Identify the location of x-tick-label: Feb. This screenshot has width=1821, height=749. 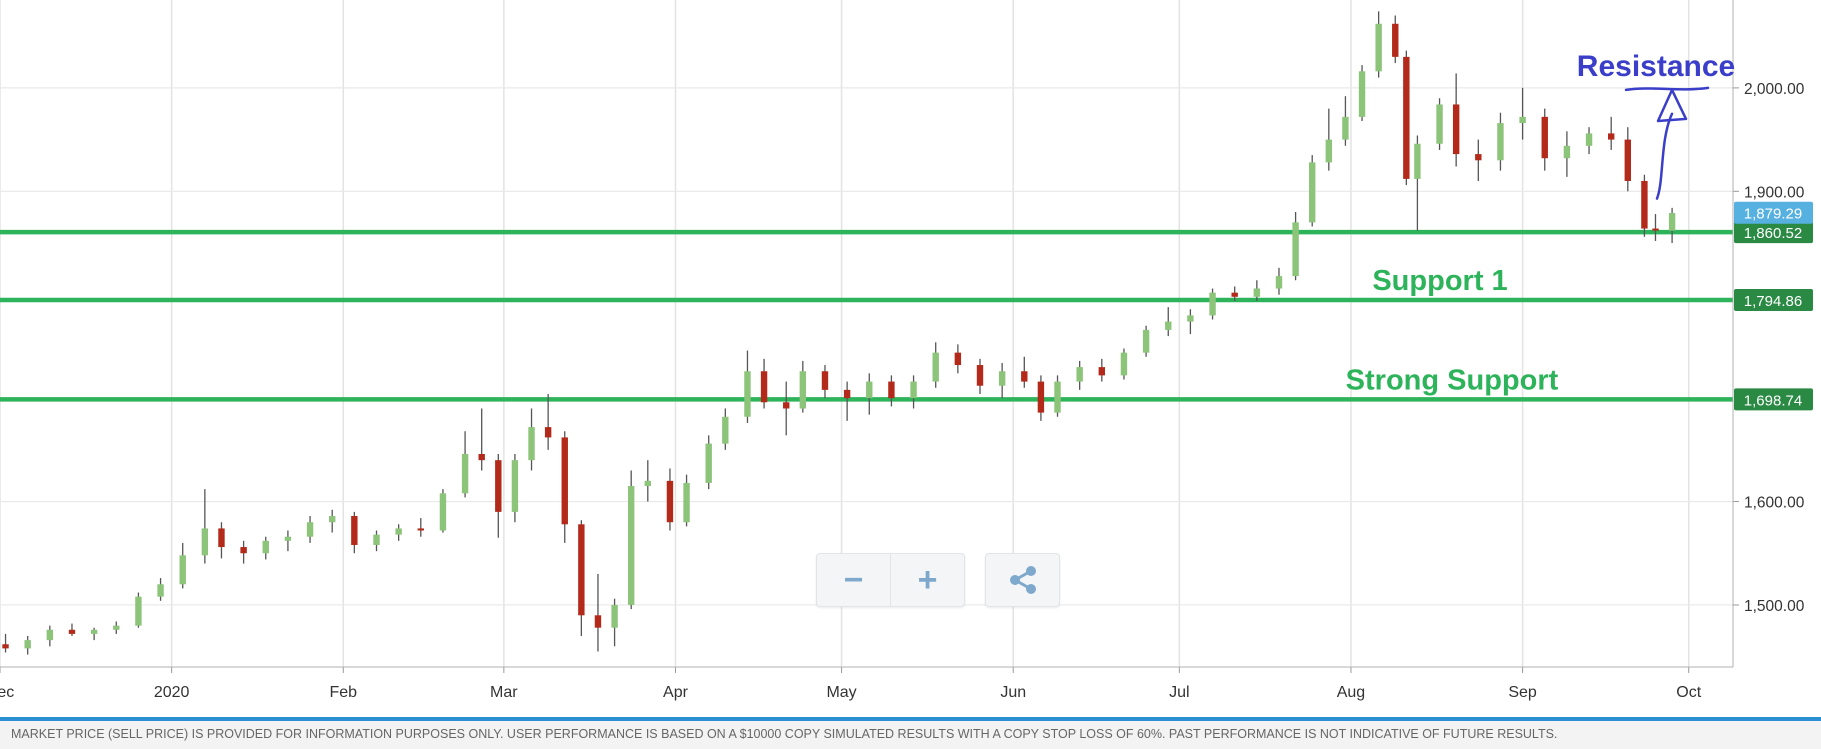
(343, 692).